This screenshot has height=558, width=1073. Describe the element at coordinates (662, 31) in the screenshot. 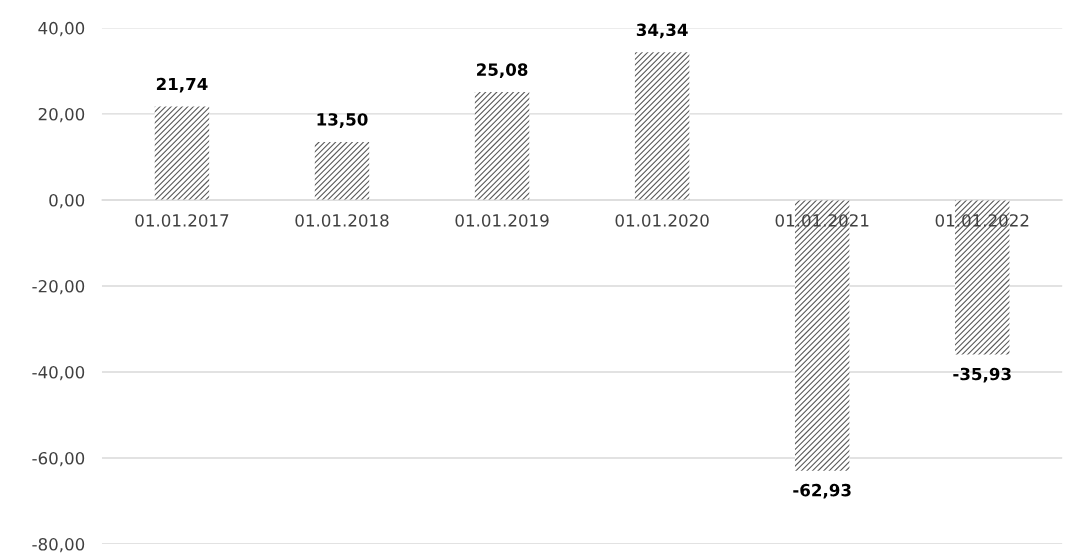

I see `data-label: 34,34` at that location.